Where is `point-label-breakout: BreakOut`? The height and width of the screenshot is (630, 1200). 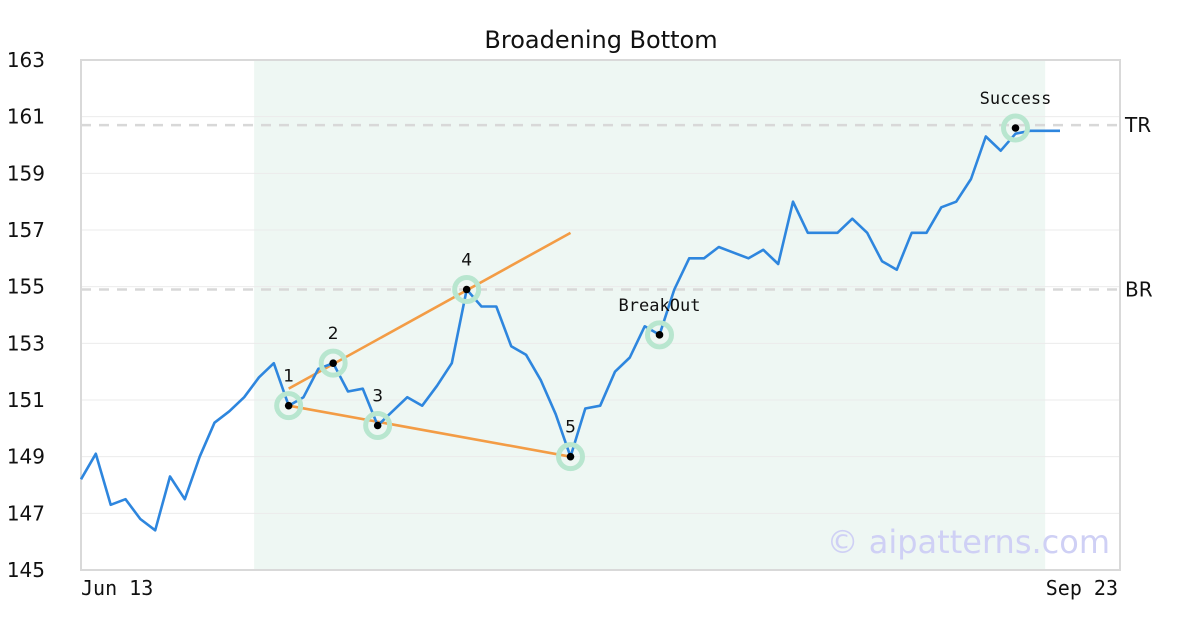 point-label-breakout: BreakOut is located at coordinates (660, 306).